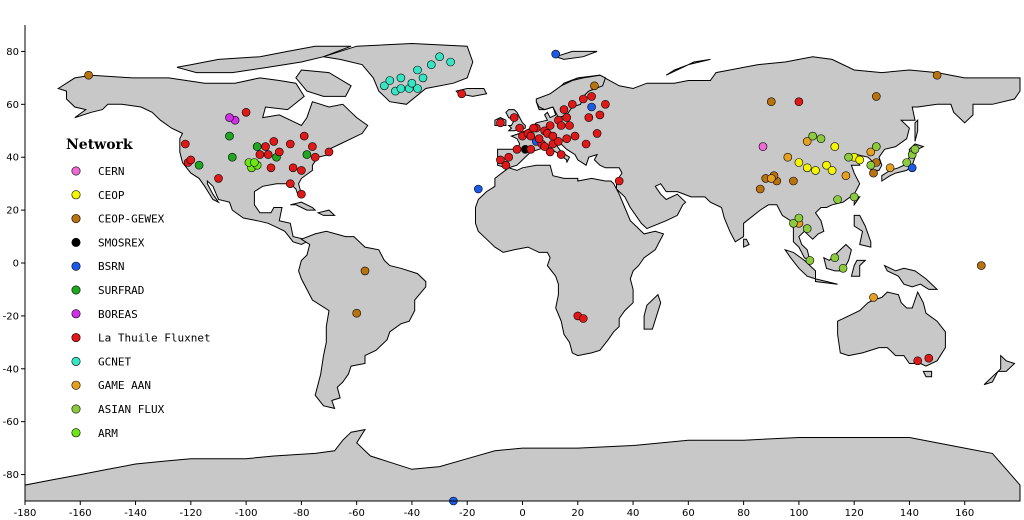 This screenshot has width=1024, height=520. What do you see at coordinates (76, 290) in the screenshot?
I see `legend-swatch-surfrad` at bounding box center [76, 290].